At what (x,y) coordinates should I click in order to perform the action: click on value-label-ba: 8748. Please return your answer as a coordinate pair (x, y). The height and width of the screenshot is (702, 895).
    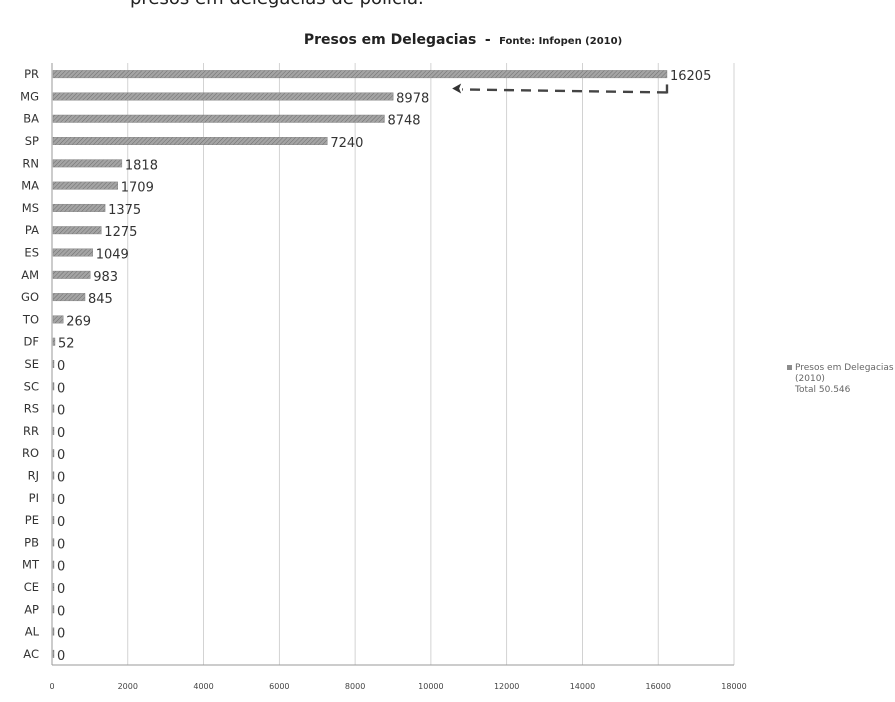
    Looking at the image, I should click on (403, 121).